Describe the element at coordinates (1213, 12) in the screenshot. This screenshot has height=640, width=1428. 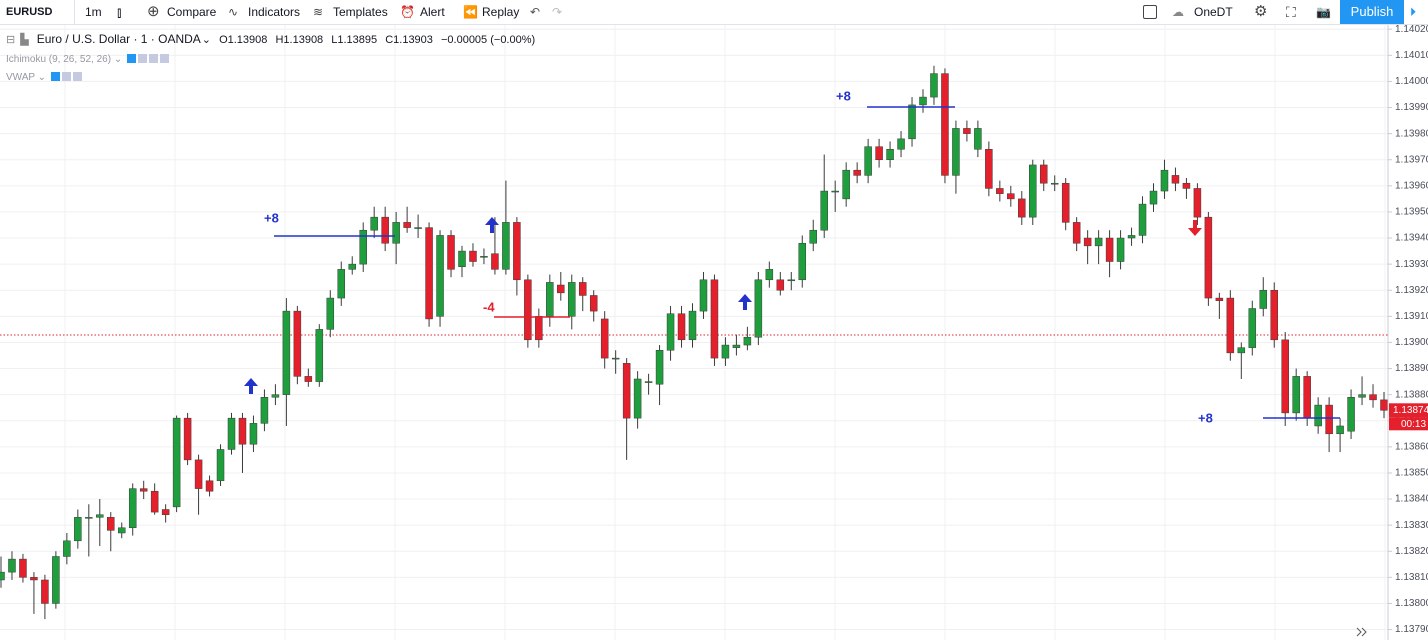
I see `layout-name: OneDT` at that location.